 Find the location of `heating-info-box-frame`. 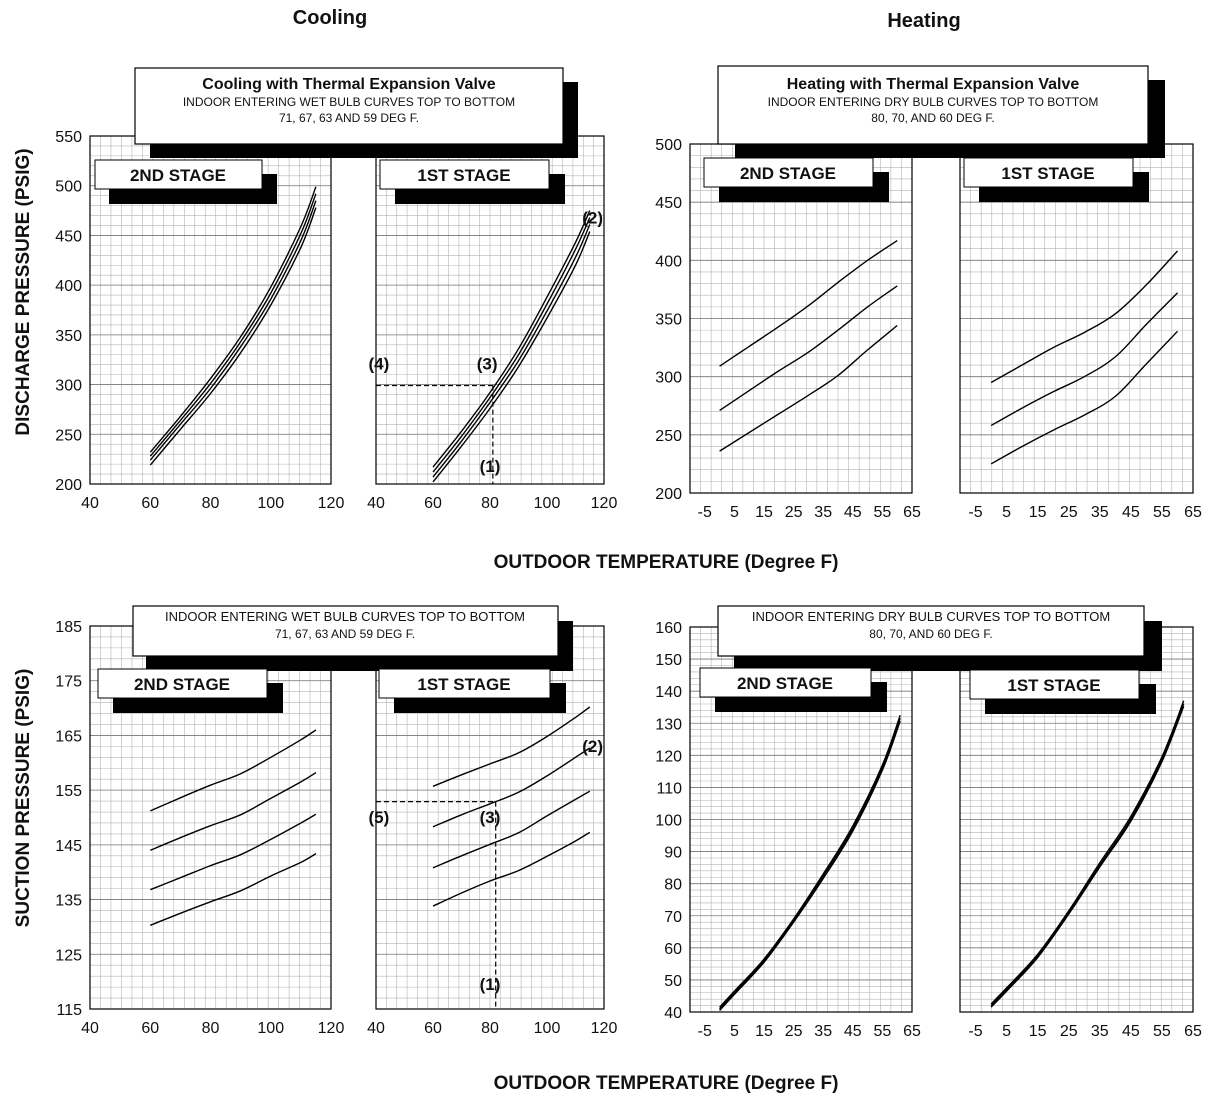

heating-info-box-frame is located at coordinates (933, 105).